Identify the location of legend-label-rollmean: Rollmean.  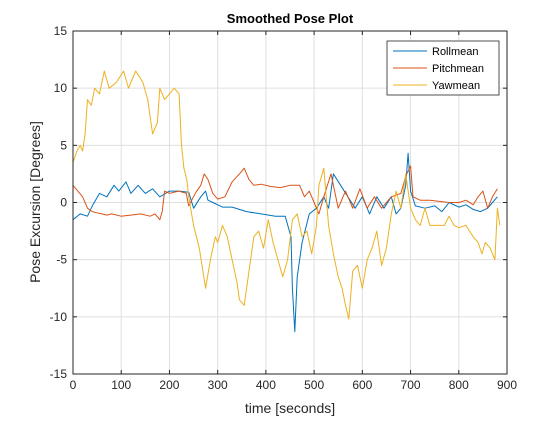
(455, 52).